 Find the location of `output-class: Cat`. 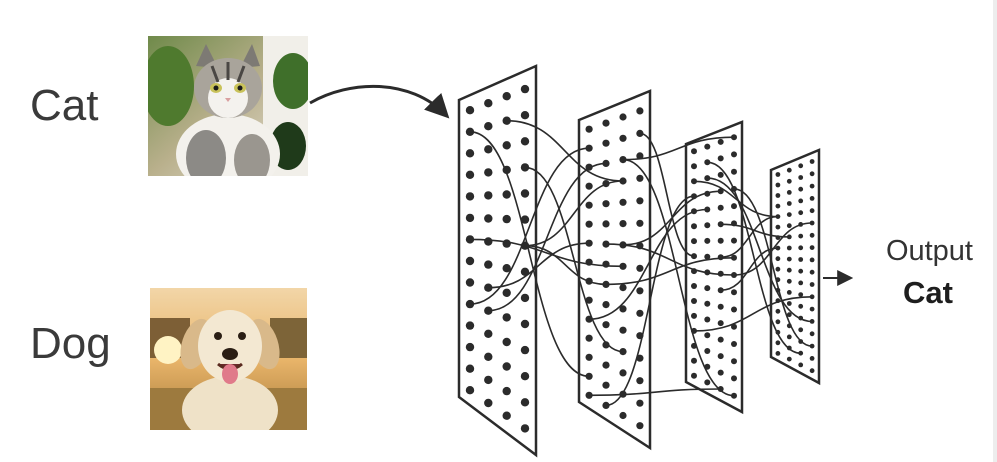

output-class: Cat is located at coordinates (928, 292).